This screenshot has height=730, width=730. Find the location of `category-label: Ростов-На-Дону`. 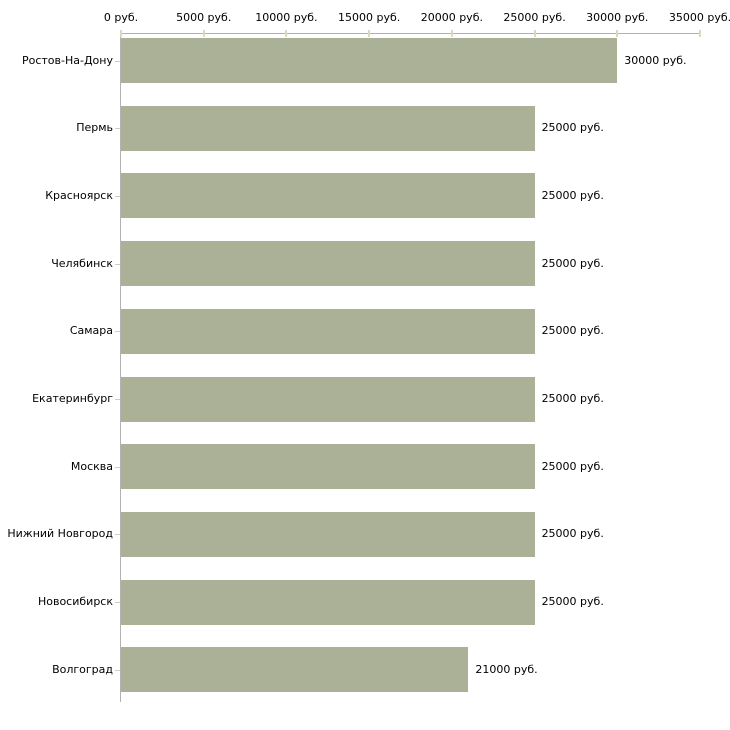

category-label: Ростов-На-Дону is located at coordinates (67, 60).